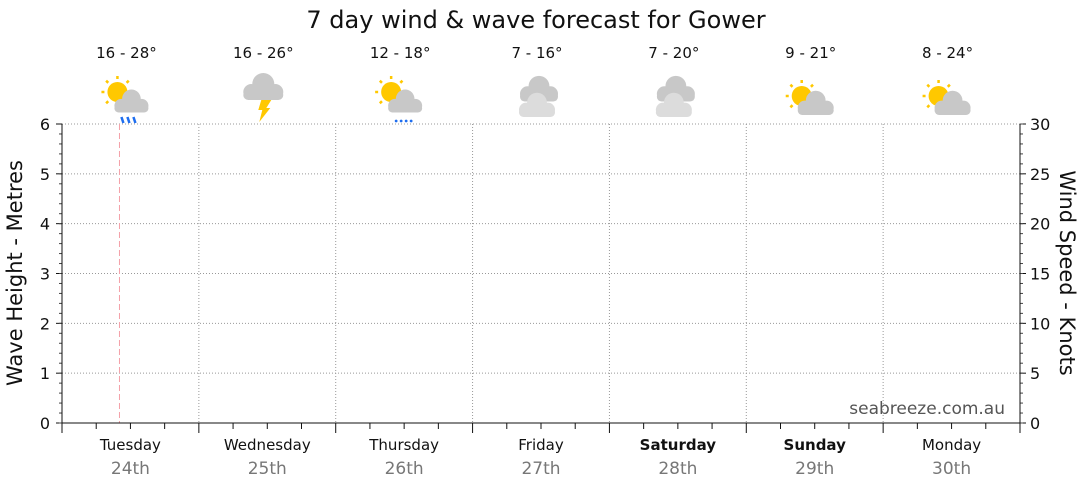 The height and width of the screenshot is (490, 1080). I want to click on right-tick-label: 20, so click(1040, 224).